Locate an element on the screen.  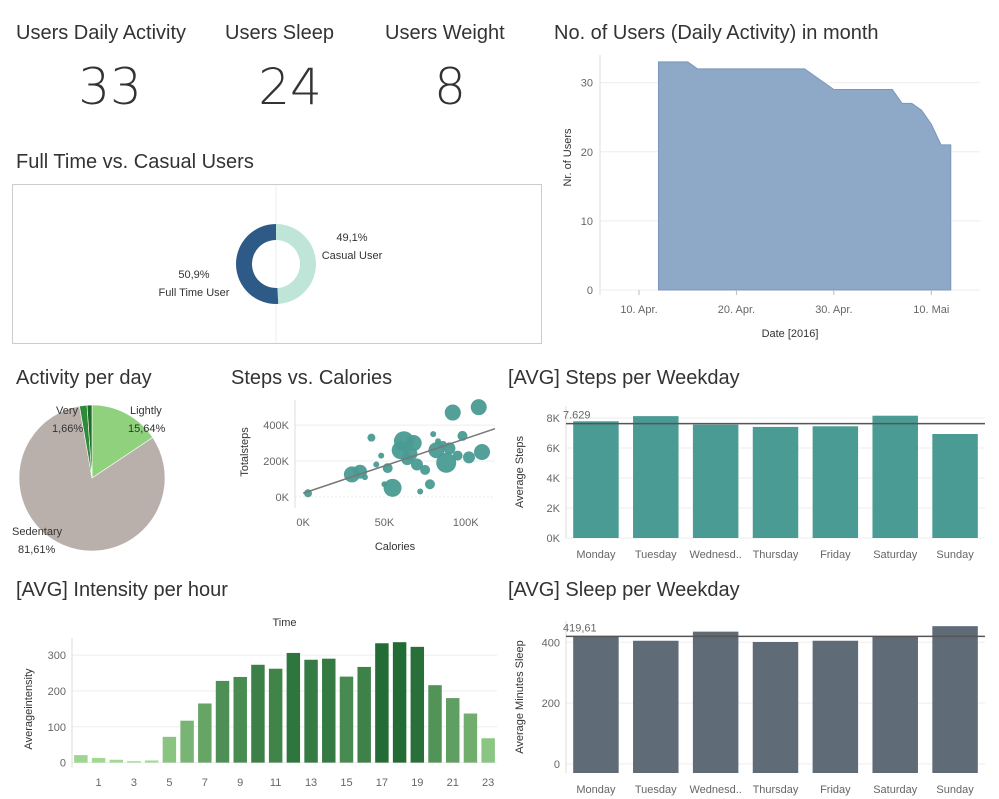
users-month-y-tick: 10 is located at coordinates (587, 222).